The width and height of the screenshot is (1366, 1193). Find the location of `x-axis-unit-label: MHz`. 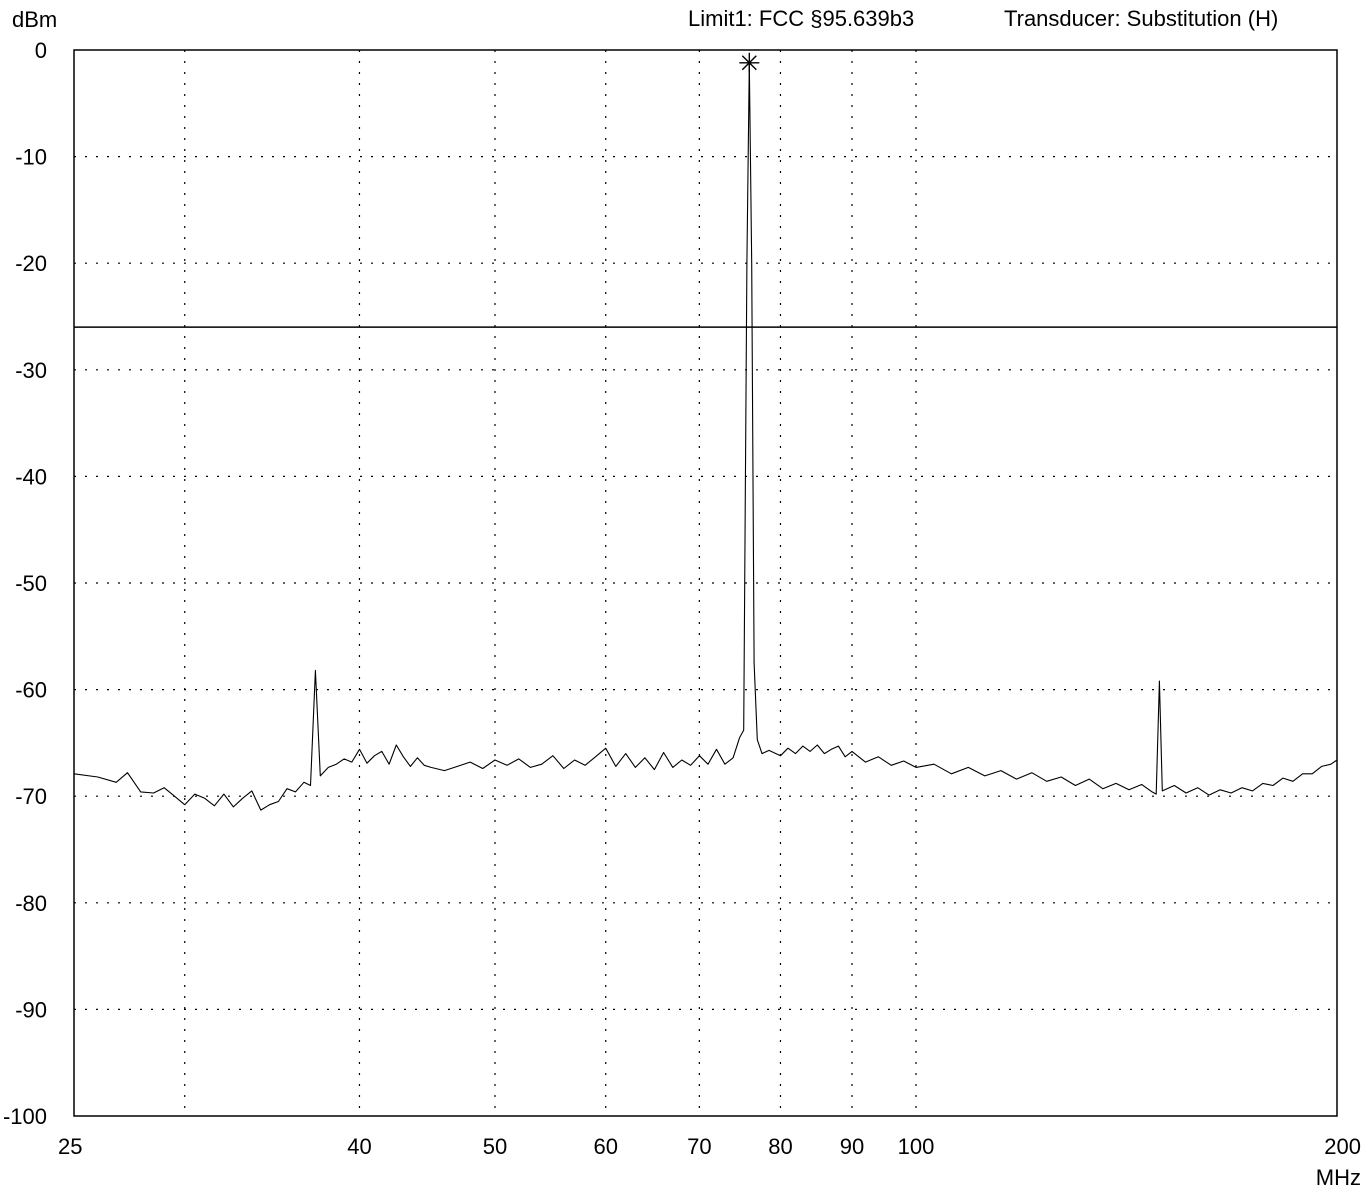

x-axis-unit-label: MHz is located at coordinates (1338, 1177).